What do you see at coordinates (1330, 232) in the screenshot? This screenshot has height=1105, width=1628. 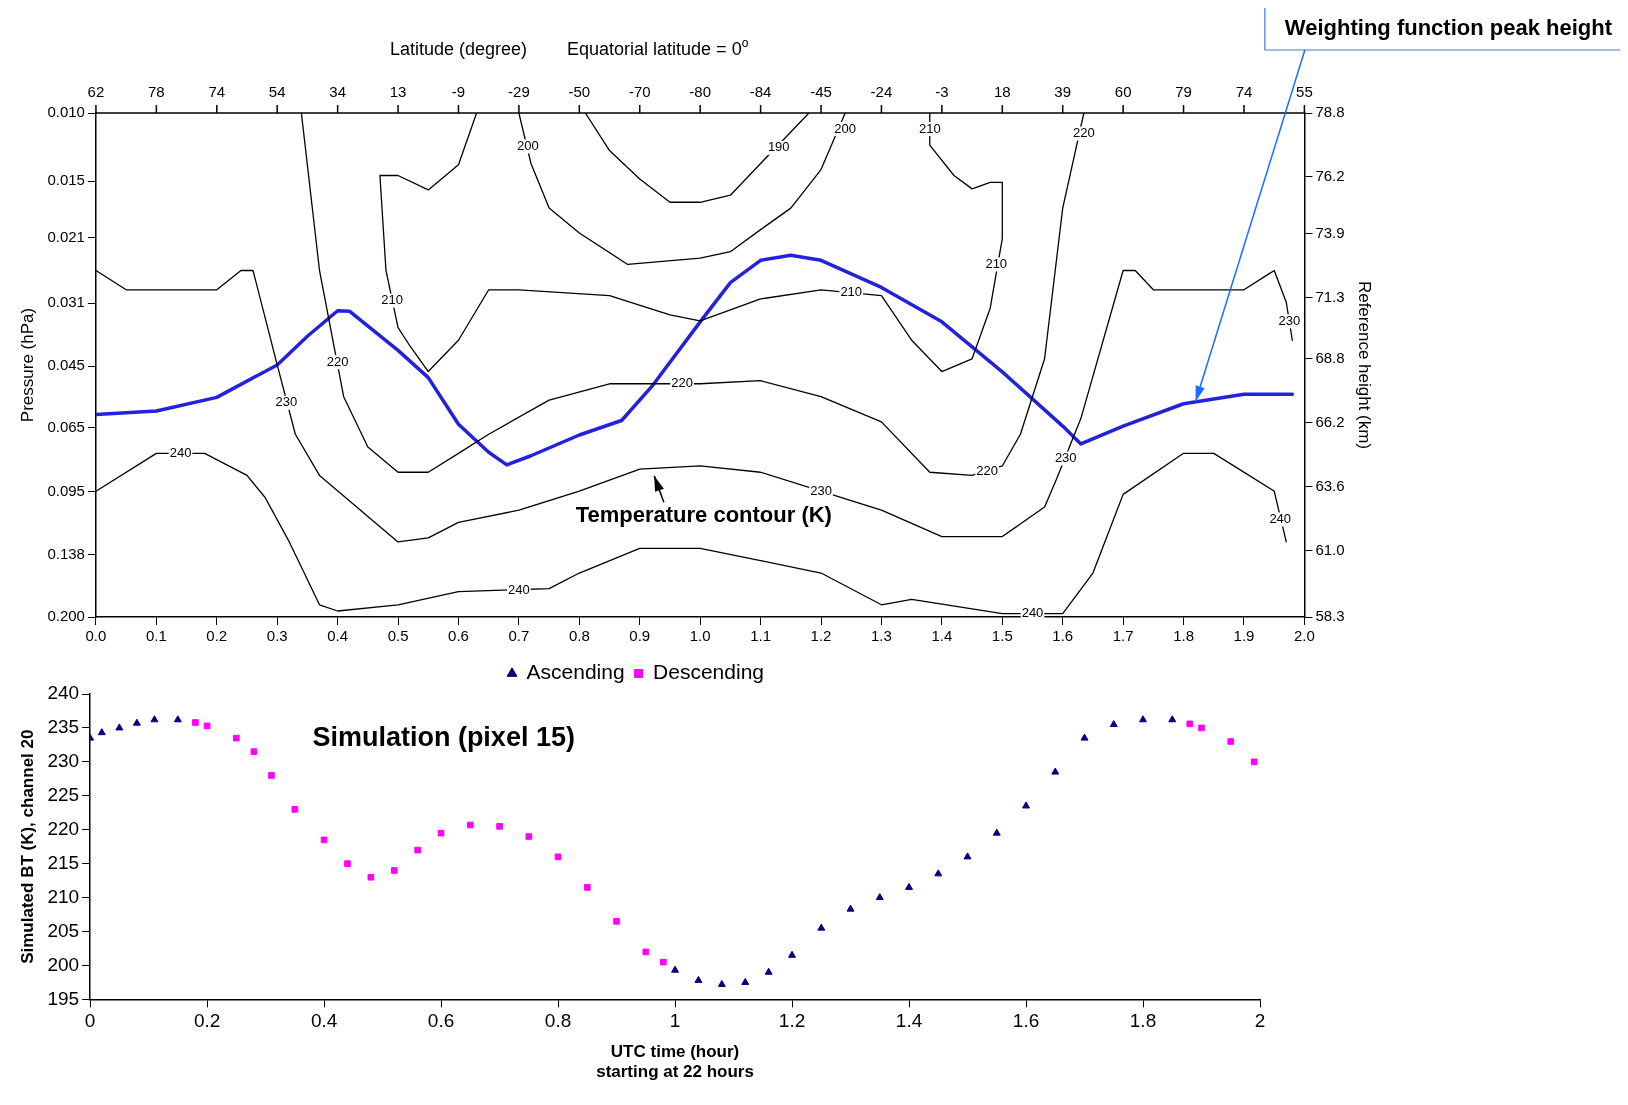 I see `y2-tick-label: 73.9` at bounding box center [1330, 232].